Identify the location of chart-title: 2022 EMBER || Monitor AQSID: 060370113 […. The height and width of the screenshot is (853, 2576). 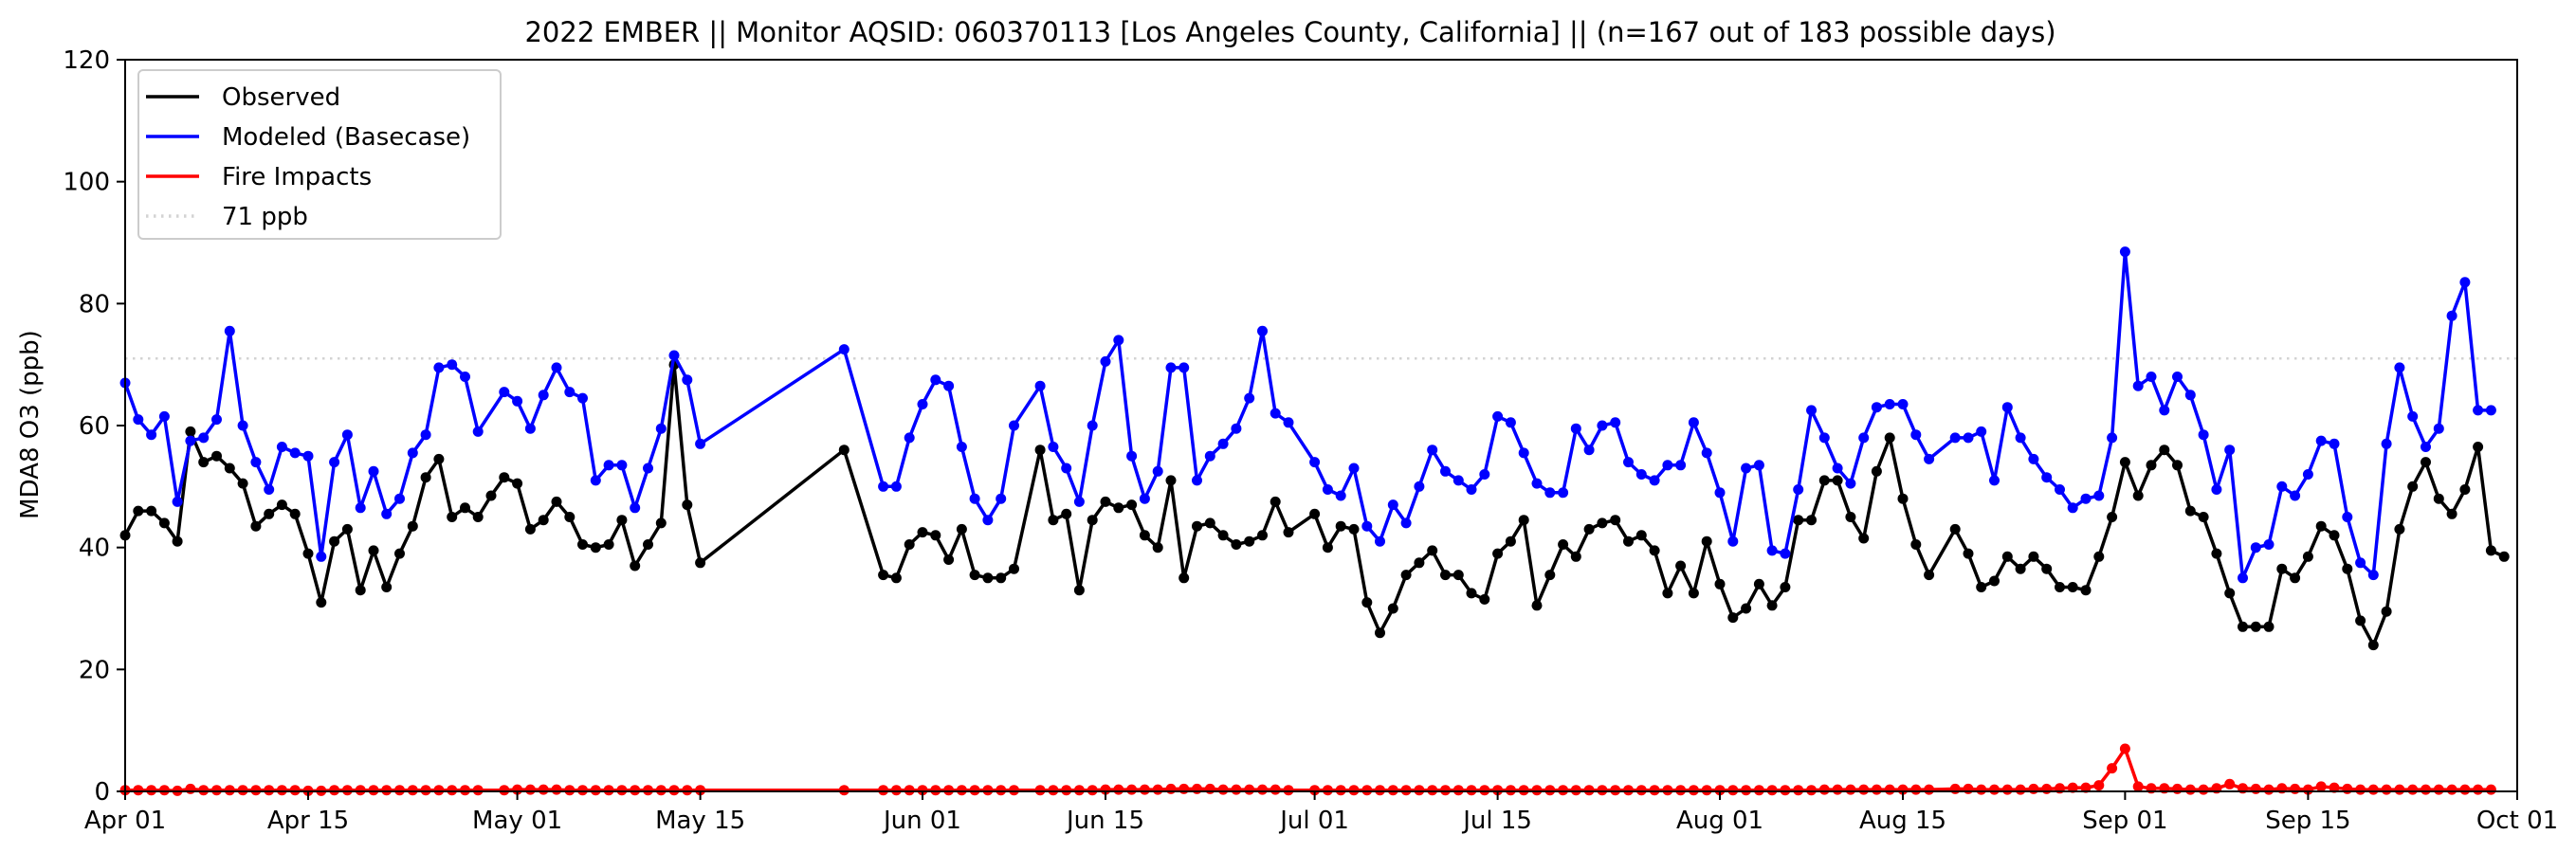
(1289, 32).